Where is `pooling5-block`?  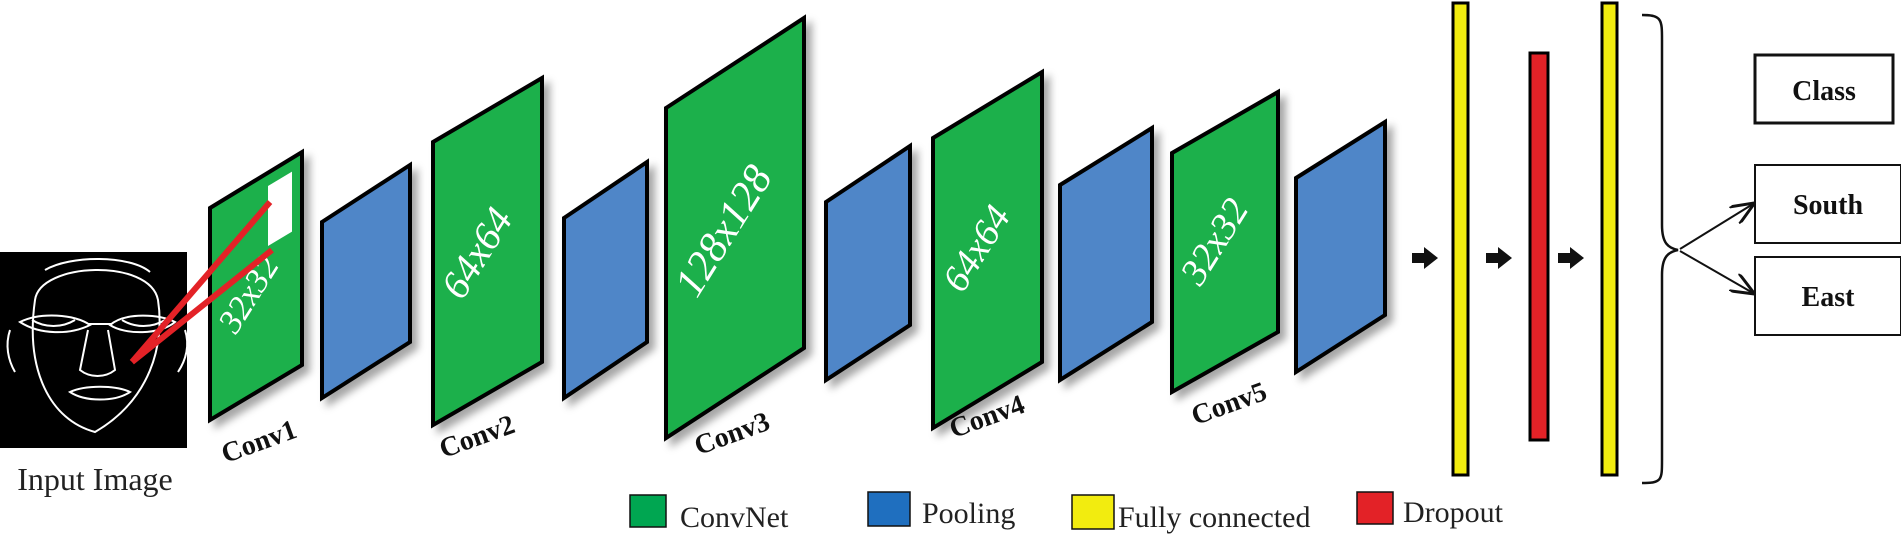 pooling5-block is located at coordinates (1340, 247).